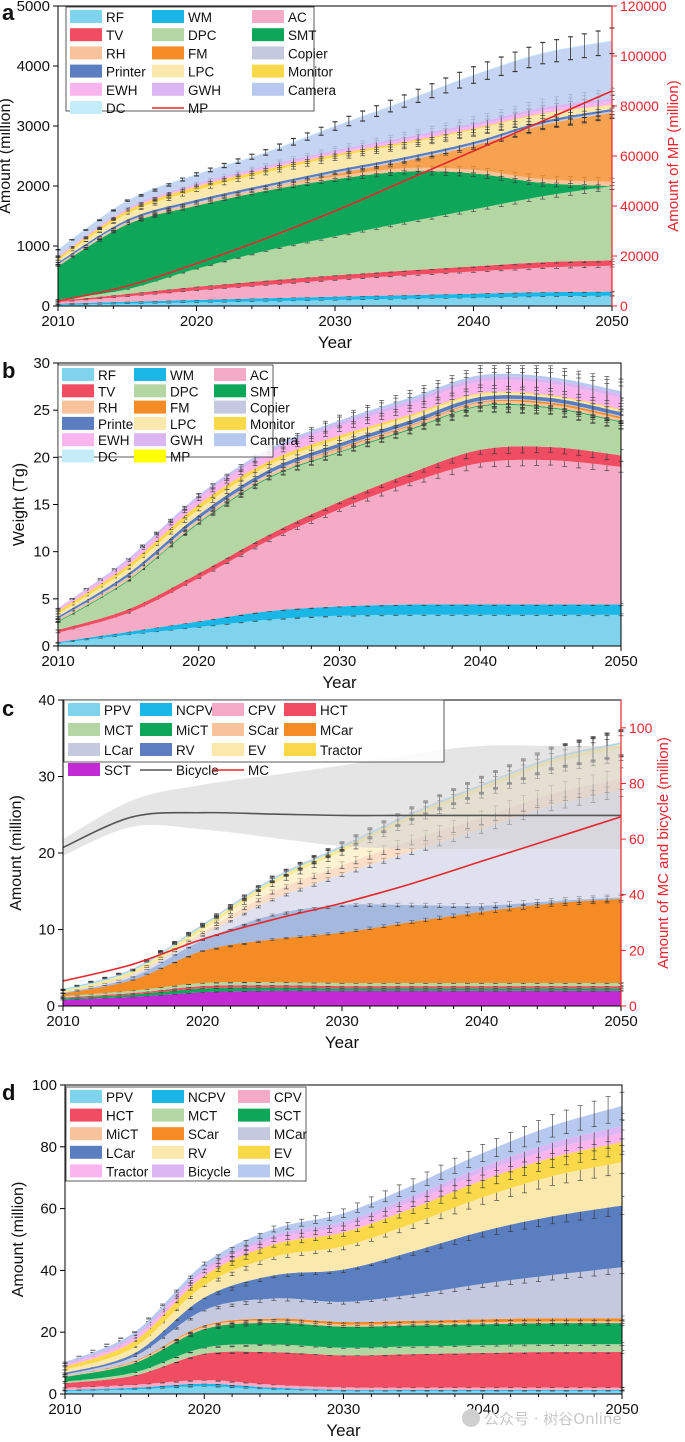 Image resolution: width=685 pixels, height=1442 pixels. What do you see at coordinates (41, 505) in the screenshot?
I see `y-tick-label: 15` at bounding box center [41, 505].